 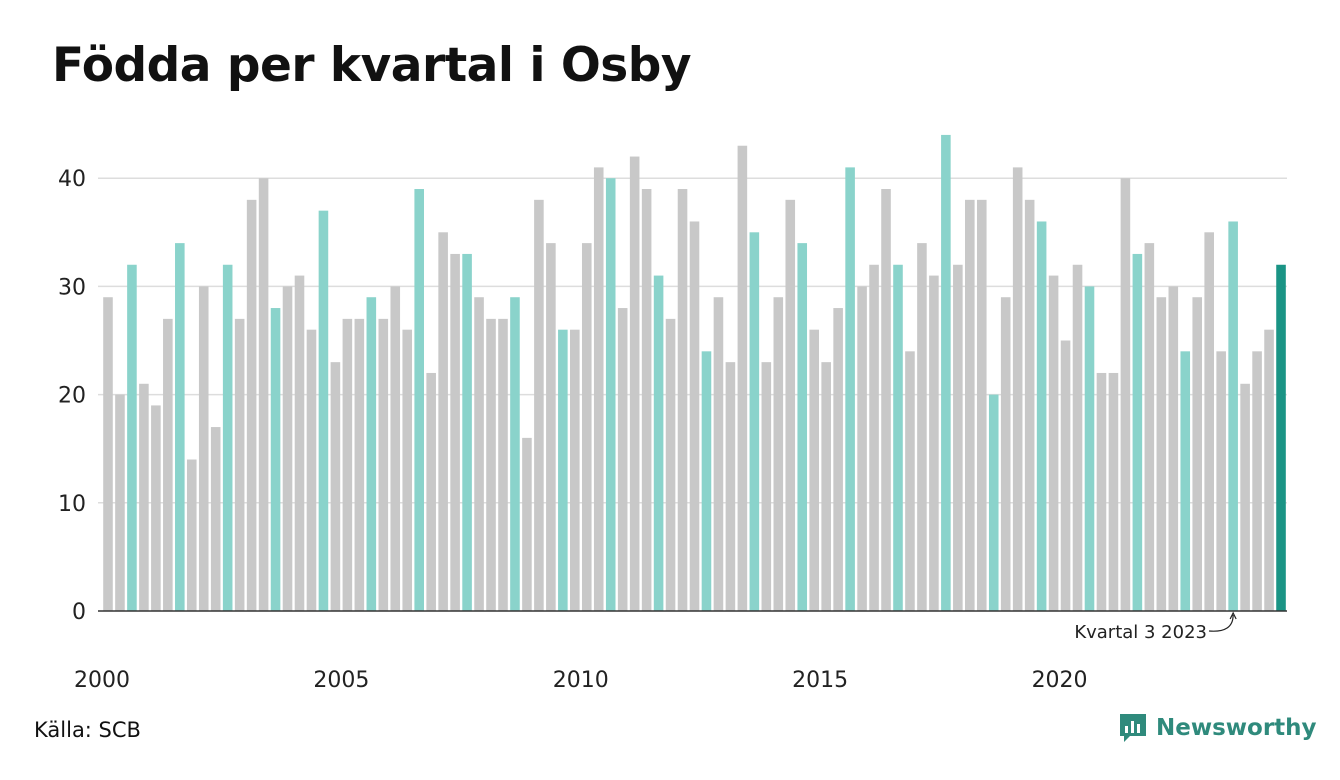 I want to click on y-tick-label: 0, so click(x=79, y=612).